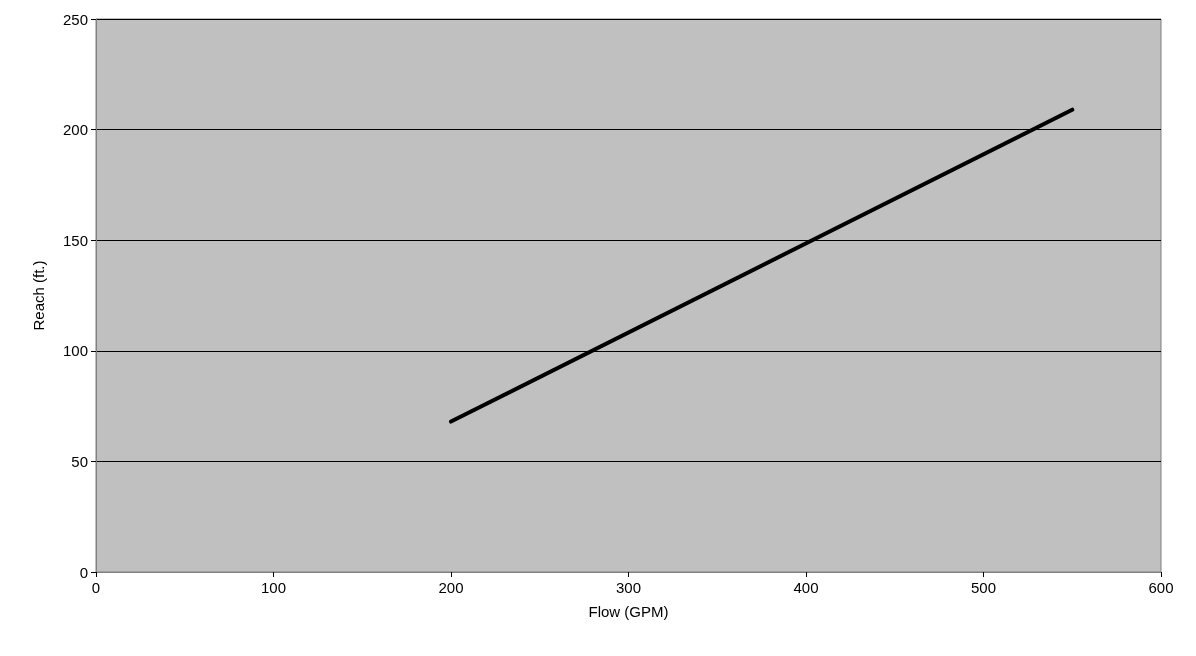 The width and height of the screenshot is (1196, 656). I want to click on y-tick-label: 150, so click(75, 240).